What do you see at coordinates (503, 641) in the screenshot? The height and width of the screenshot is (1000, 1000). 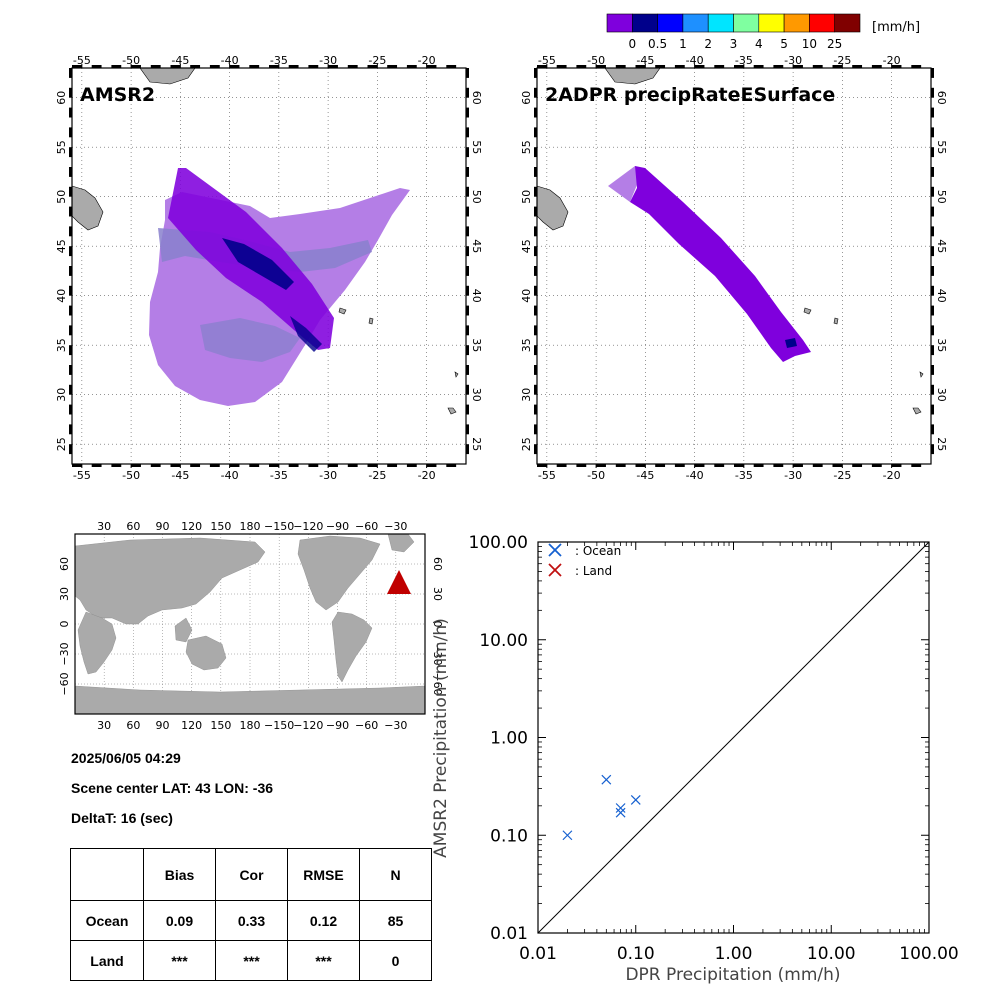 I see `y-tick-label: 10.00` at bounding box center [503, 641].